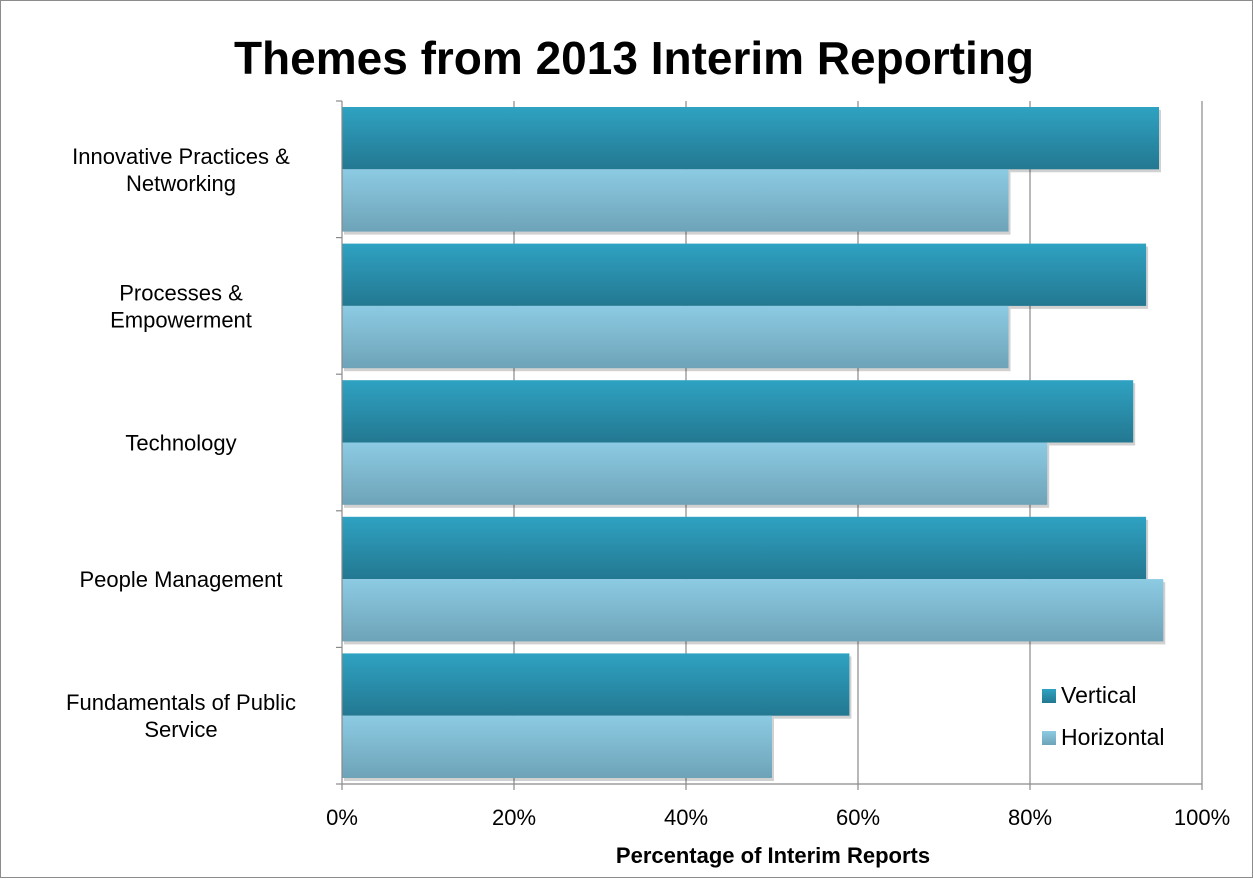  What do you see at coordinates (181, 170) in the screenshot?
I see `category-label-0: Innovative Practices & Networking` at bounding box center [181, 170].